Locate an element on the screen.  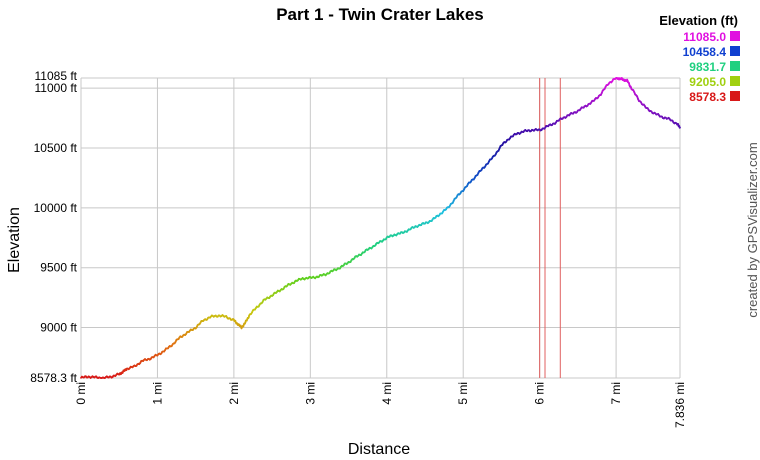
chart-title: Part 1 - Twin Crater Lakes is located at coordinates (380, 14).